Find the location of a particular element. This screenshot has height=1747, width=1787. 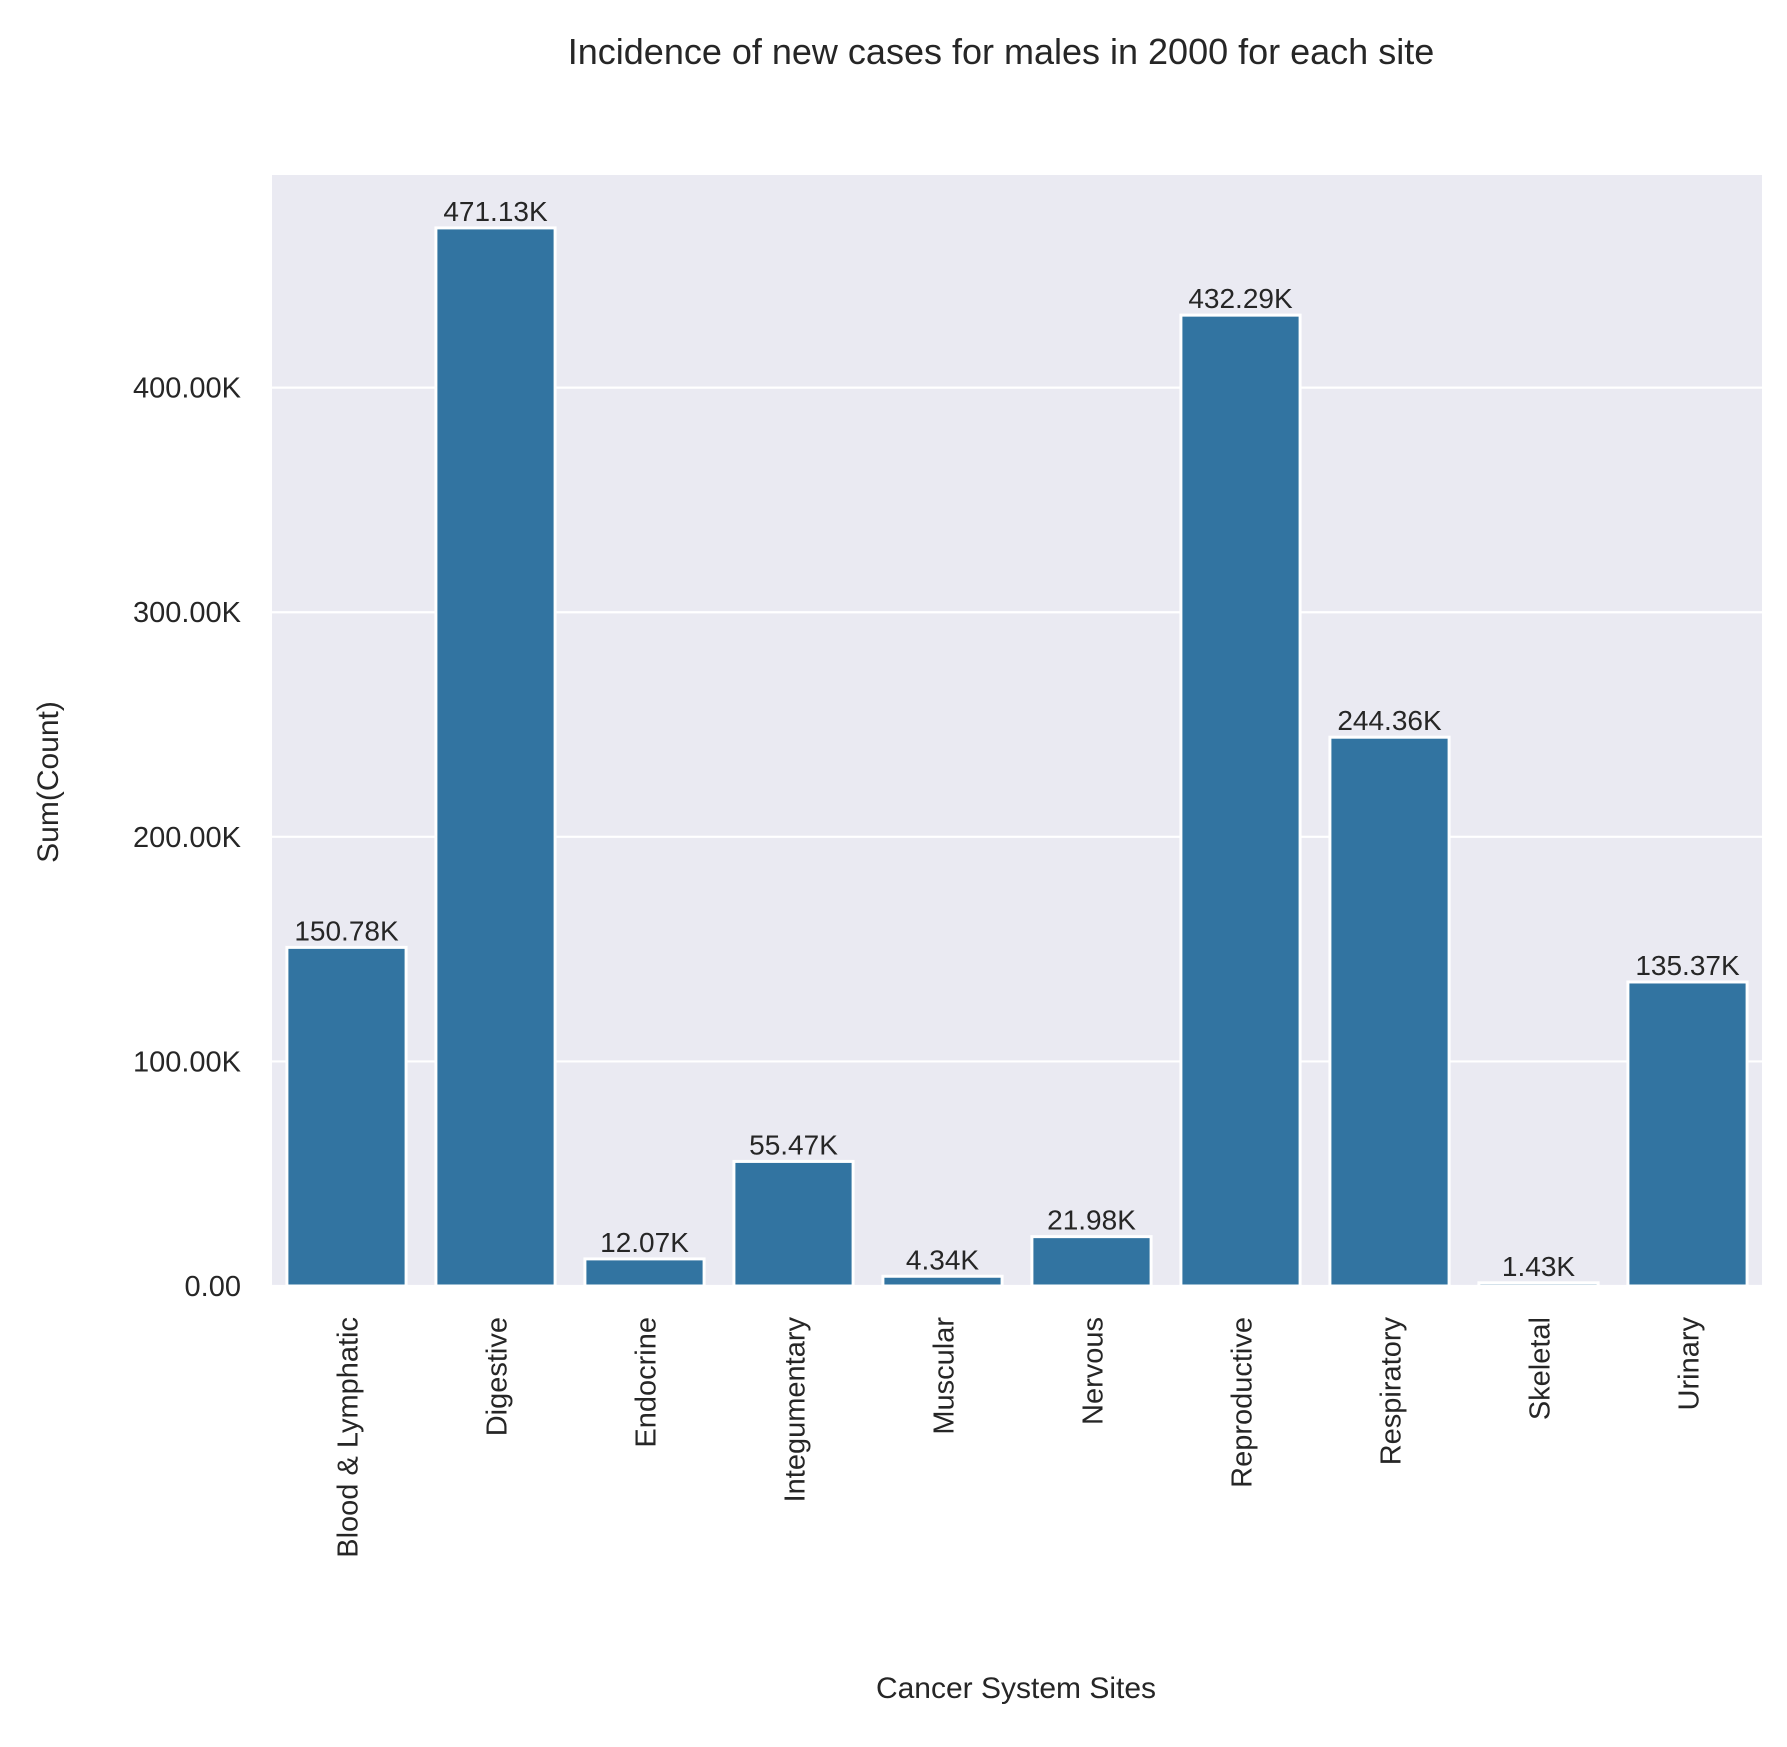

x-tick-label: Integumentary is located at coordinates (796, 1410).